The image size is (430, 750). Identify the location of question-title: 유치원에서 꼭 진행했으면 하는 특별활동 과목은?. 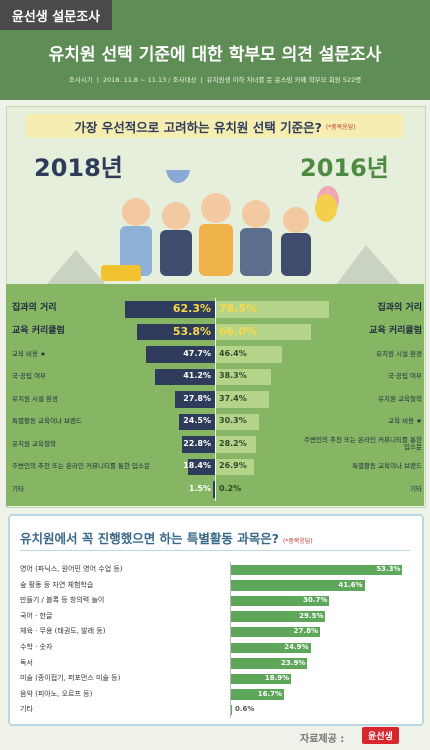
(150, 538).